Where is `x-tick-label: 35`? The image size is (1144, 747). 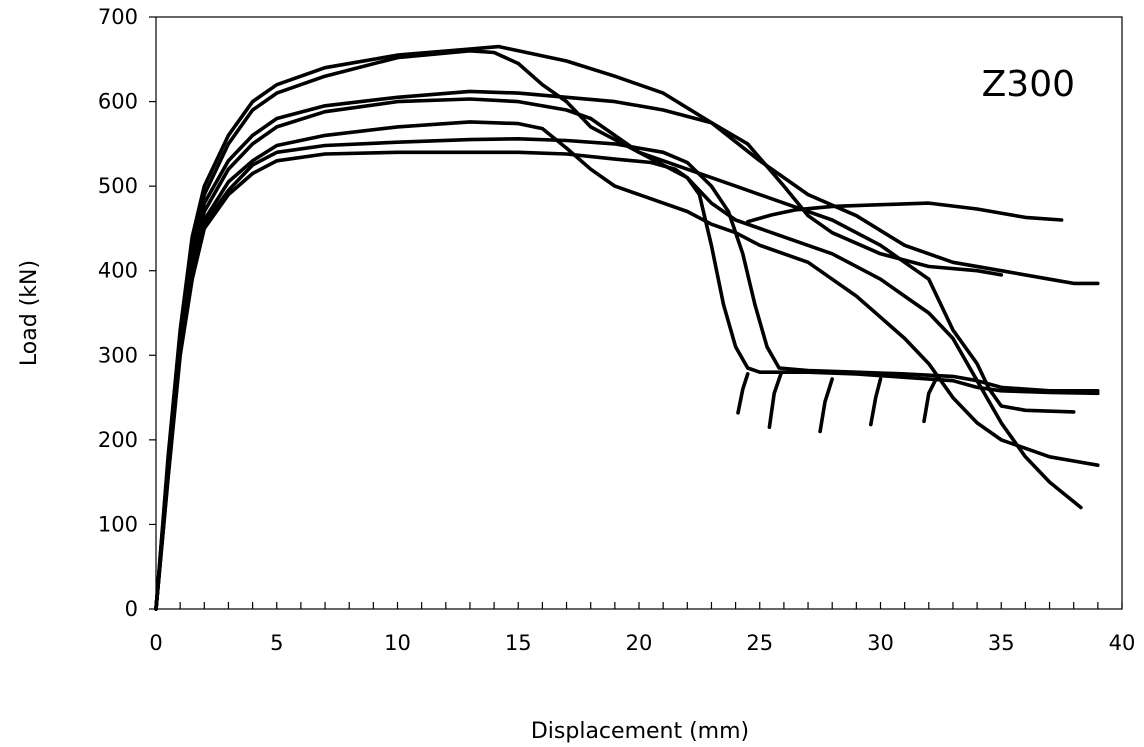
x-tick-label: 35 is located at coordinates (1001, 643).